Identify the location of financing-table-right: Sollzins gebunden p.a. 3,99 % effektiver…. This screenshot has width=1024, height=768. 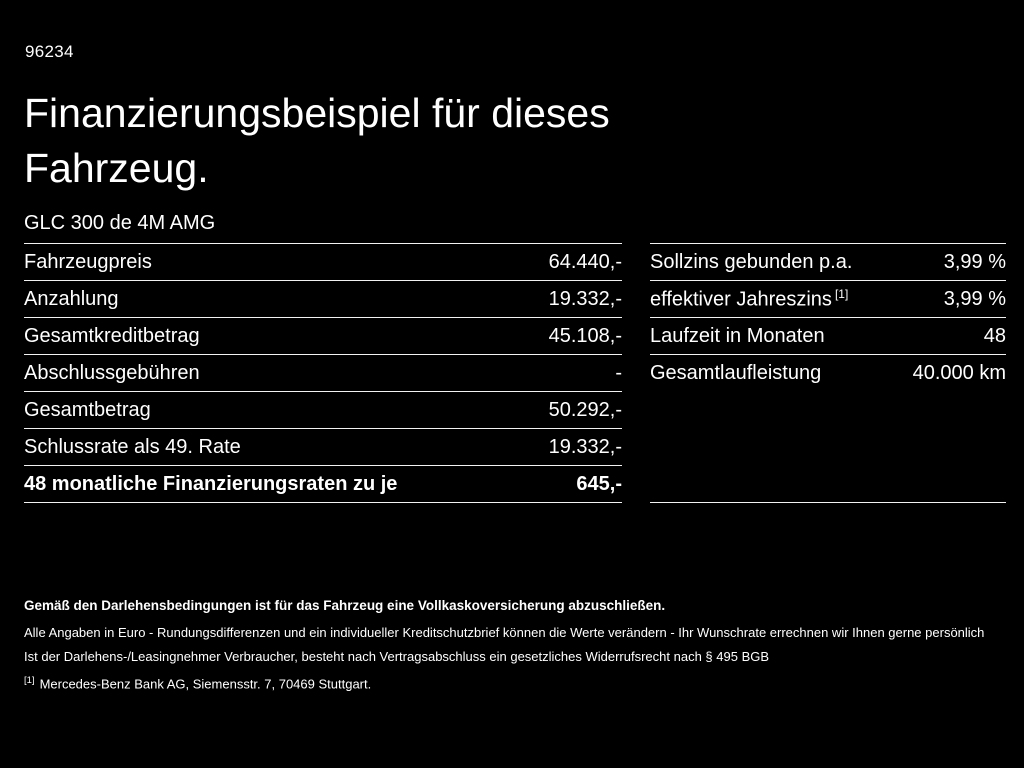
(828, 373).